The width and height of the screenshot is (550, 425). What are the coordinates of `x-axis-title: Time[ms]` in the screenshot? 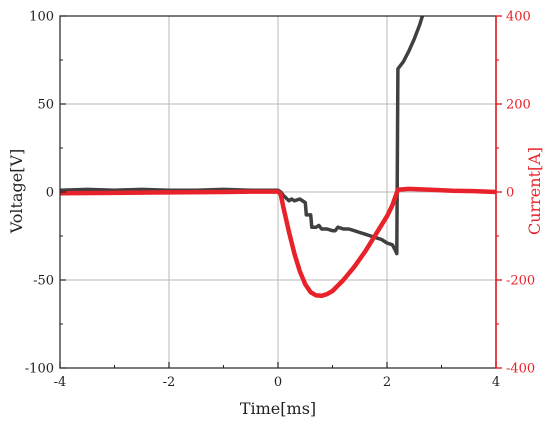 It's located at (278, 408).